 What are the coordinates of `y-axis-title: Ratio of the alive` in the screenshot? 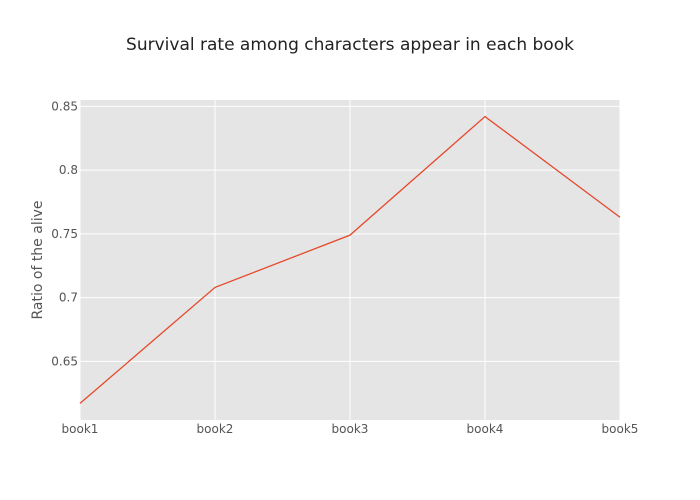 It's located at (38, 259).